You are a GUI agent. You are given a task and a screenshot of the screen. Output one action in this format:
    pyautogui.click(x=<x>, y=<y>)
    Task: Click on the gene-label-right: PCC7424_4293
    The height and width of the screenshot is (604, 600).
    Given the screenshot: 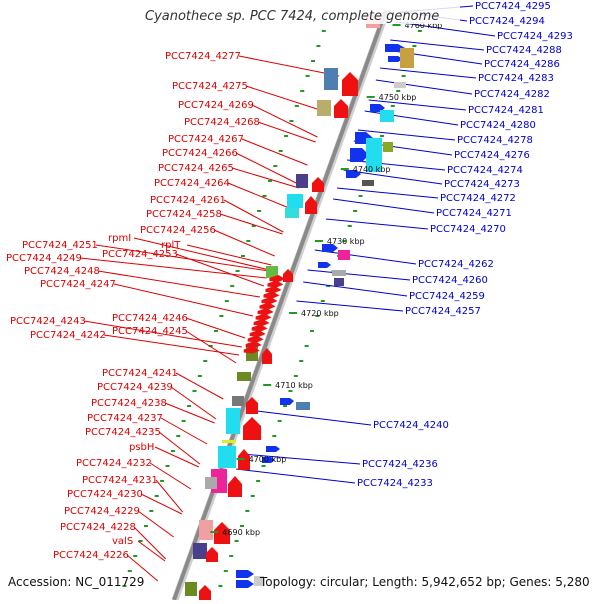 What is the action you would take?
    pyautogui.click(x=535, y=36)
    